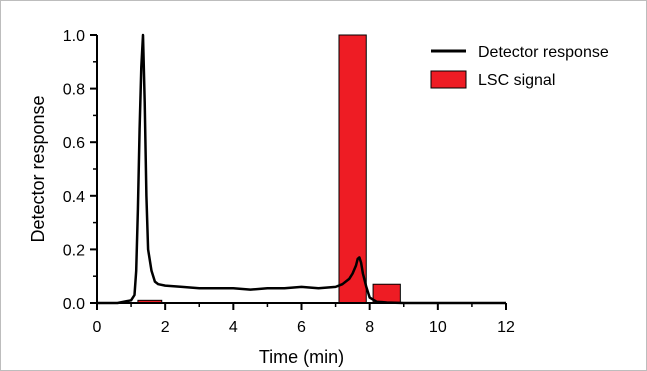 The width and height of the screenshot is (647, 371). What do you see at coordinates (74, 90) in the screenshot?
I see `y-tick-label: 0.8` at bounding box center [74, 90].